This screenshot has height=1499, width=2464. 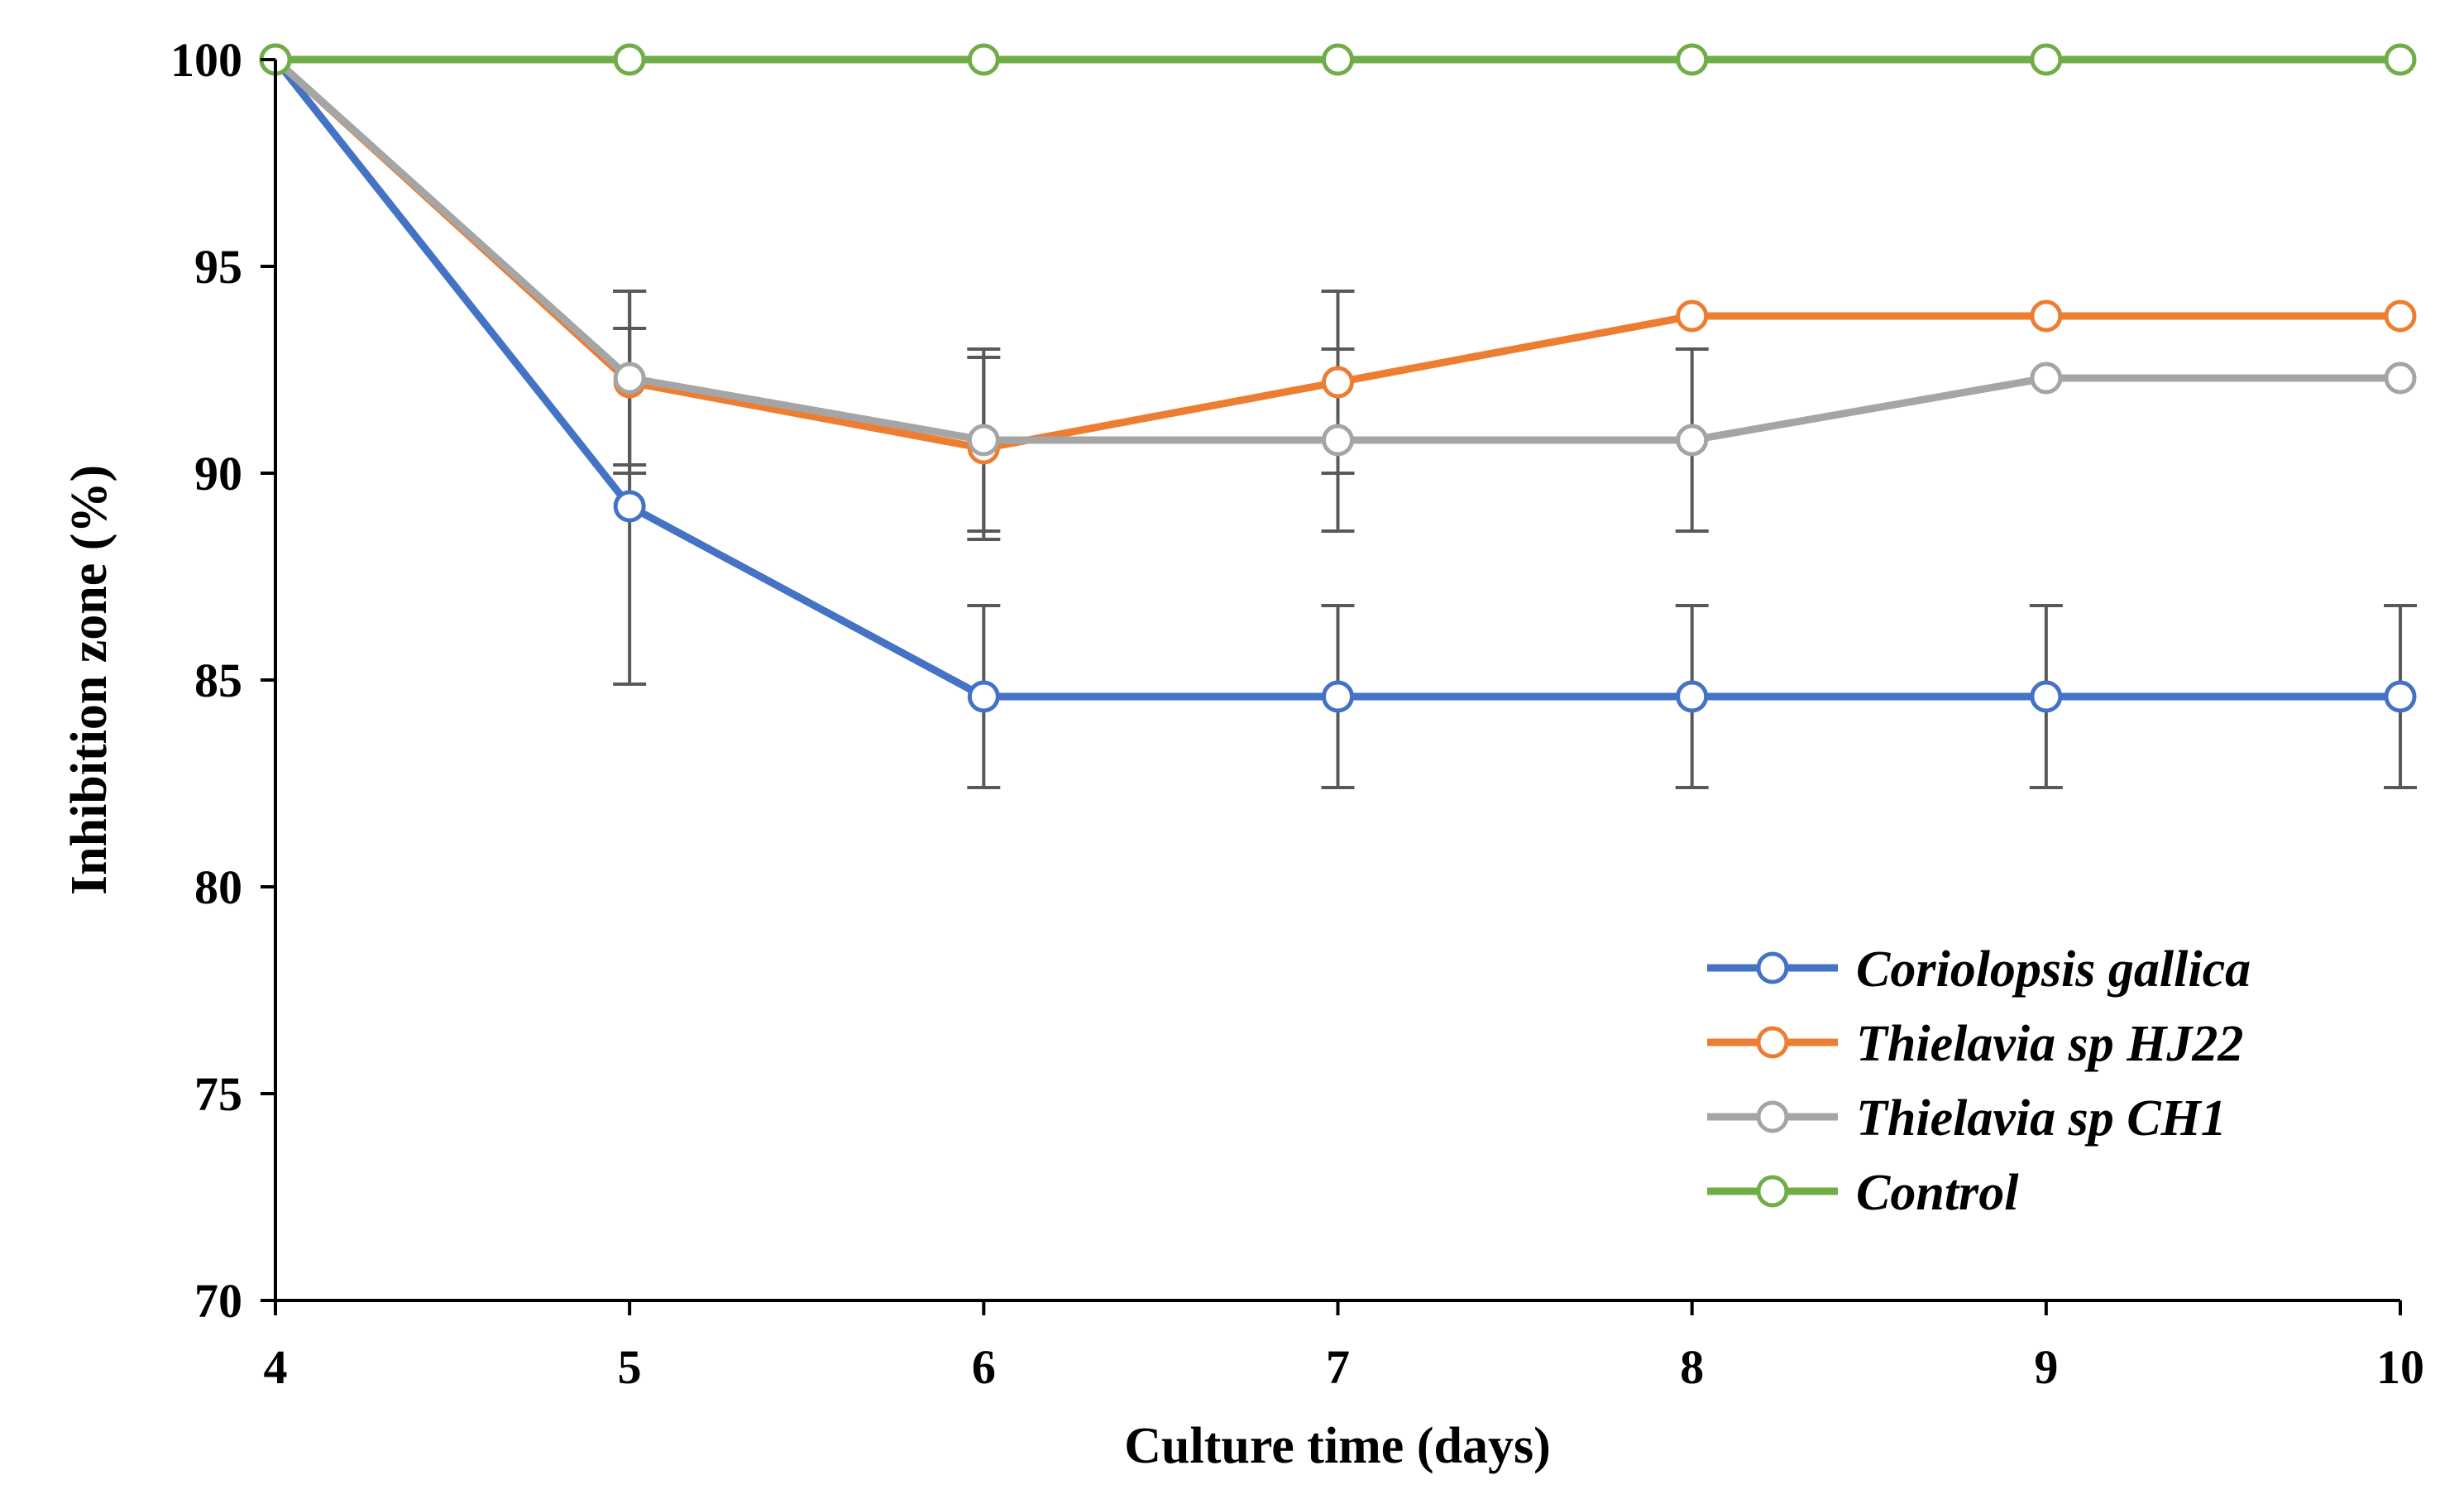 I want to click on y-tick-label: 90, so click(x=218, y=473).